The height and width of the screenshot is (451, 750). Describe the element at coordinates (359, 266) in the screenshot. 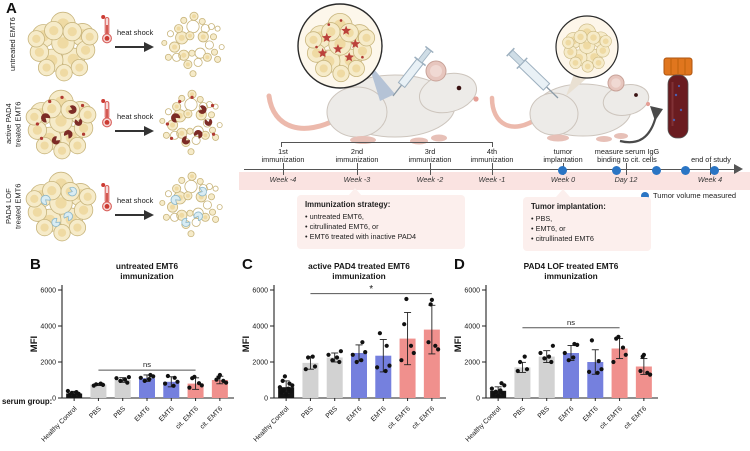

I see `svg-text: active PAD4 treated EMT6` at that location.